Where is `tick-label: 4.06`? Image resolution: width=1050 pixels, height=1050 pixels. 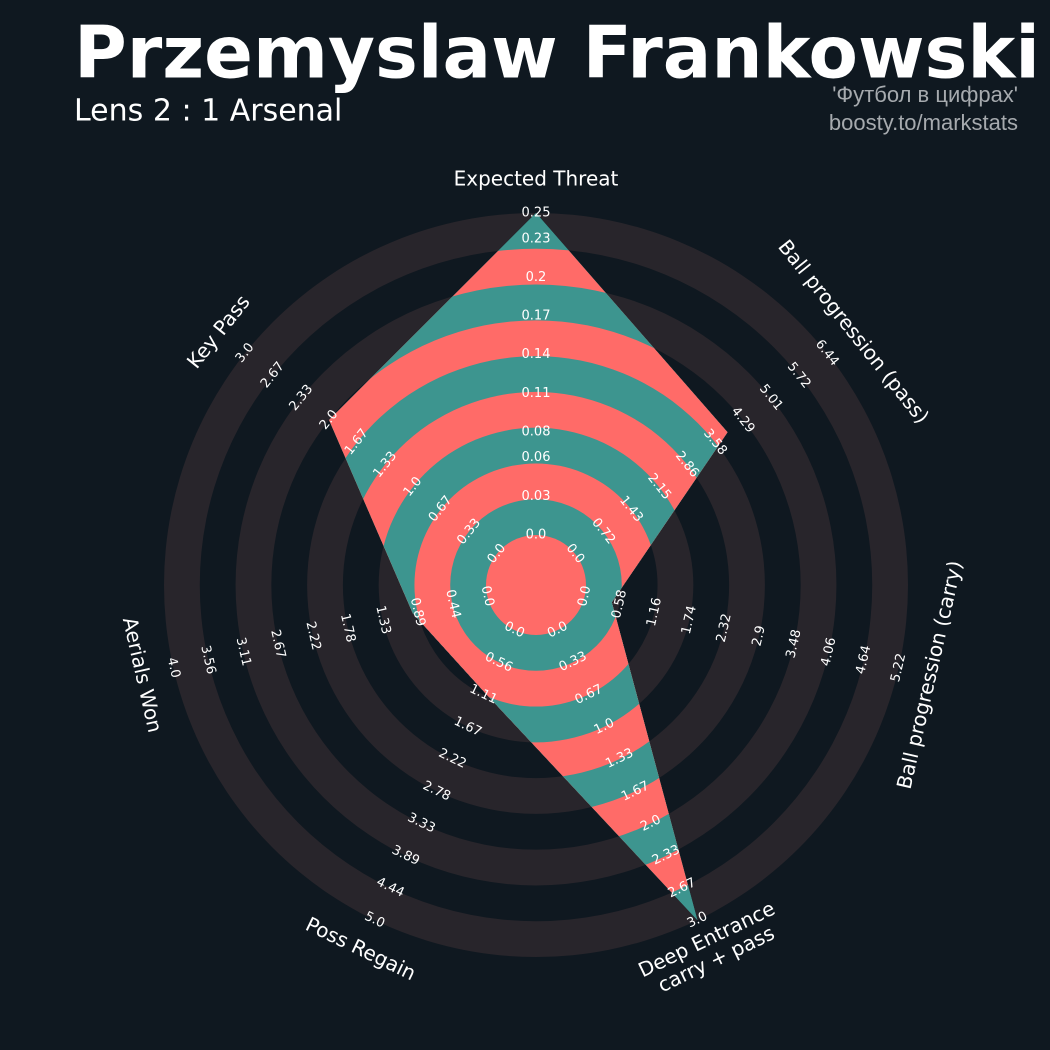
tick-label: 4.06 is located at coordinates (828, 652).